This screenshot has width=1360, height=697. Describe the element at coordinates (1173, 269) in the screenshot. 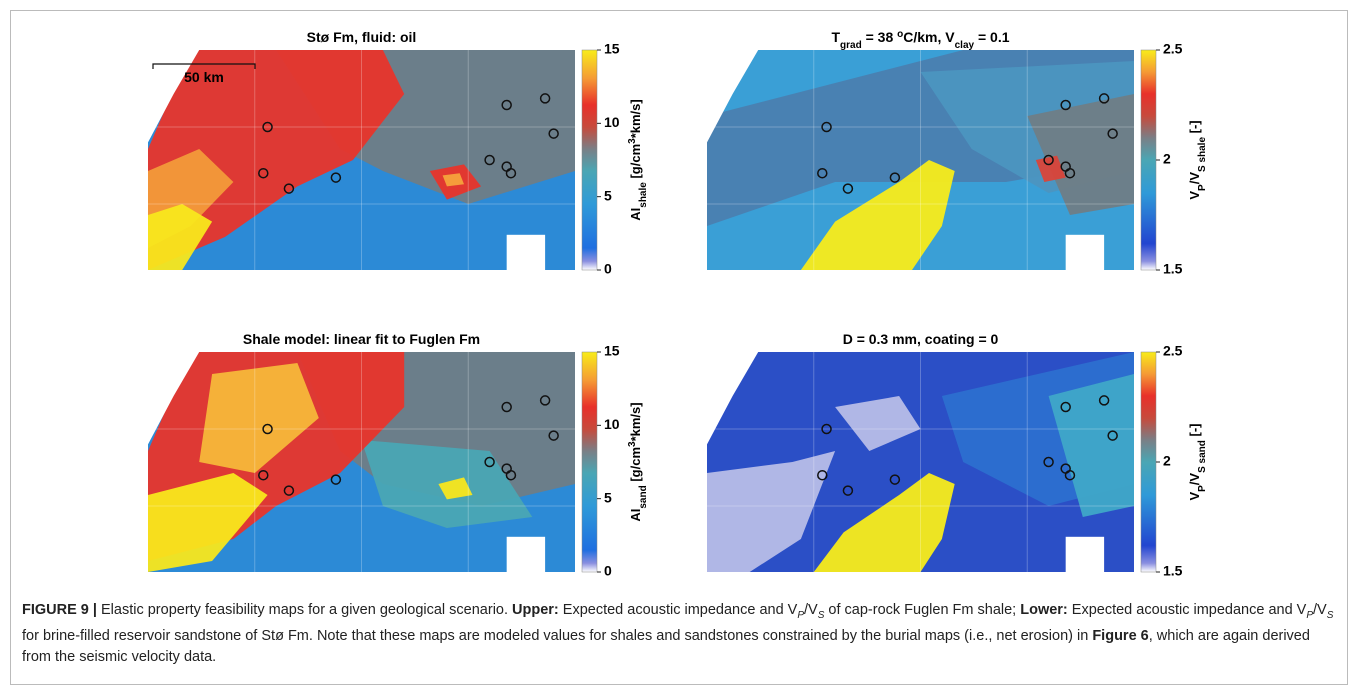

I see `colorbar-tick-label: 1.5` at that location.